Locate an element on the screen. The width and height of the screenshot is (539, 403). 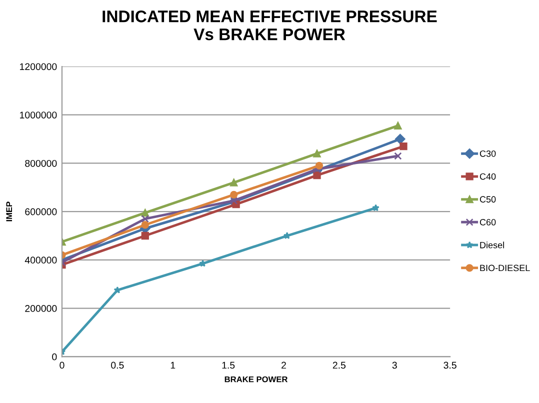
x-tick-label: 1.5 is located at coordinates (228, 365).